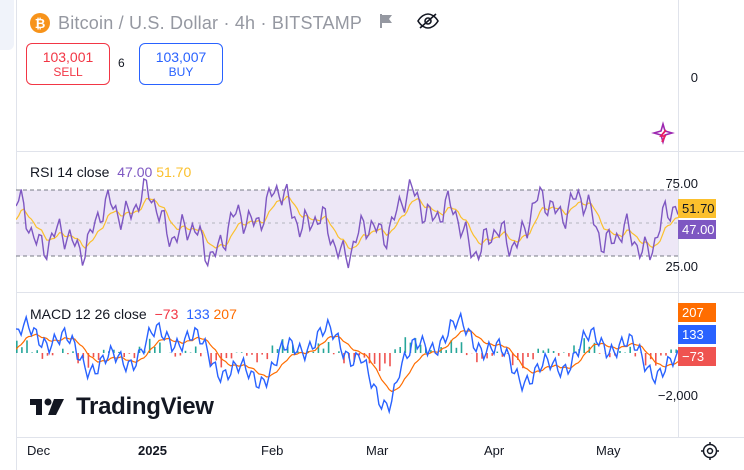  What do you see at coordinates (387, 23) in the screenshot?
I see `flag-icon` at bounding box center [387, 23].